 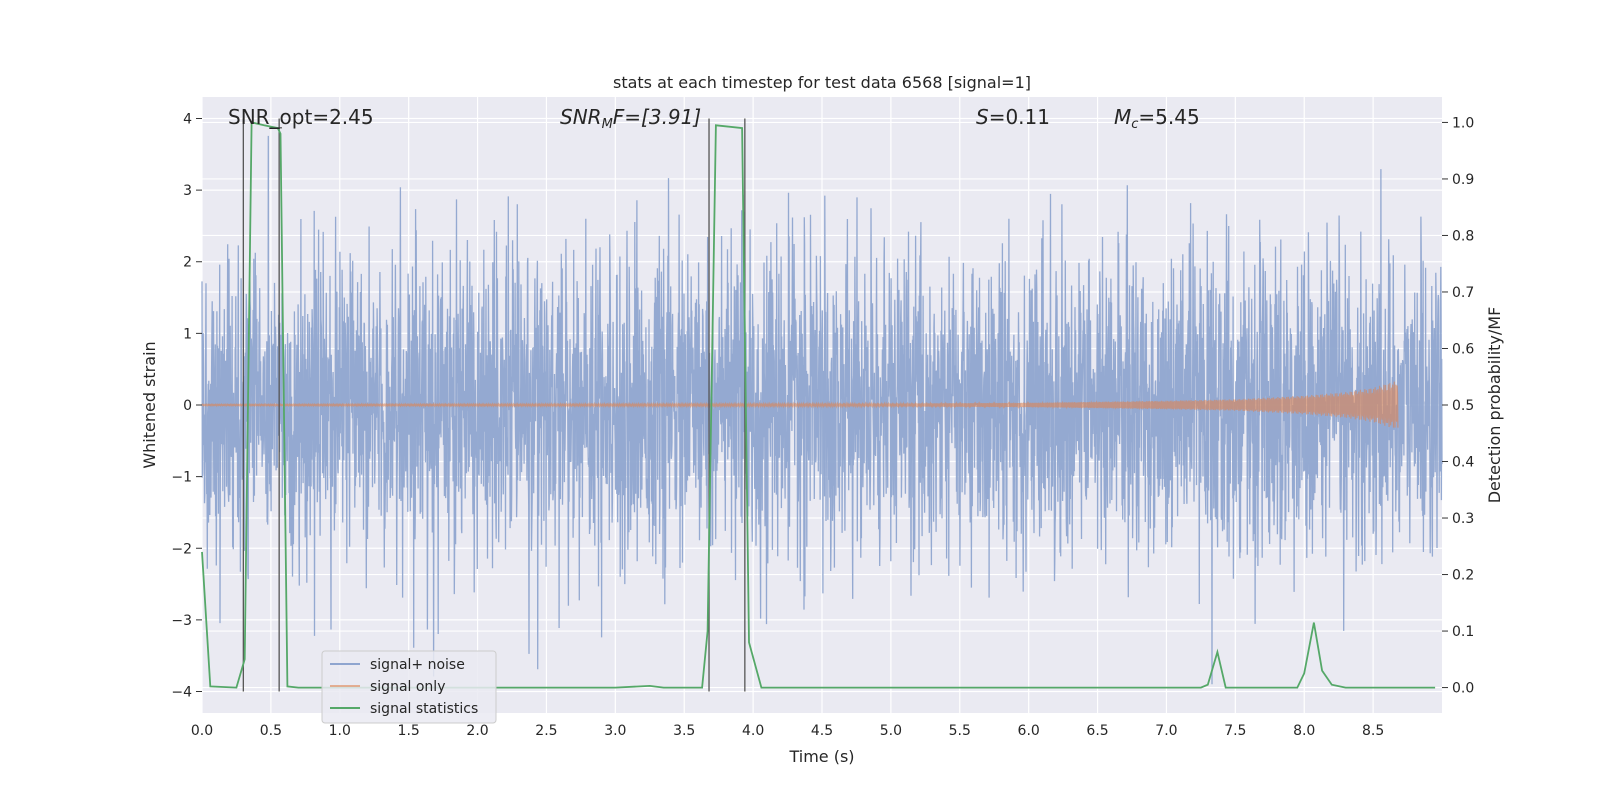 What do you see at coordinates (1373, 731) in the screenshot?
I see `x-tick-label: 8.5` at bounding box center [1373, 731].